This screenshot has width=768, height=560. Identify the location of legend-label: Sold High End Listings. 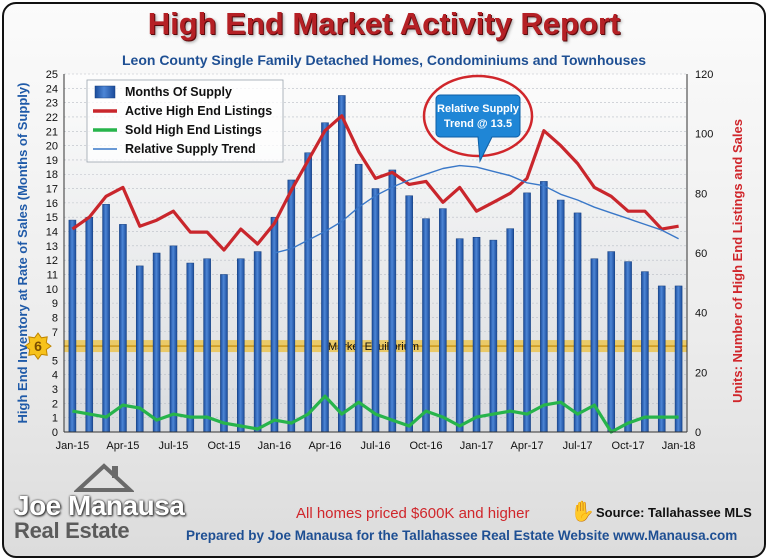
(193, 130).